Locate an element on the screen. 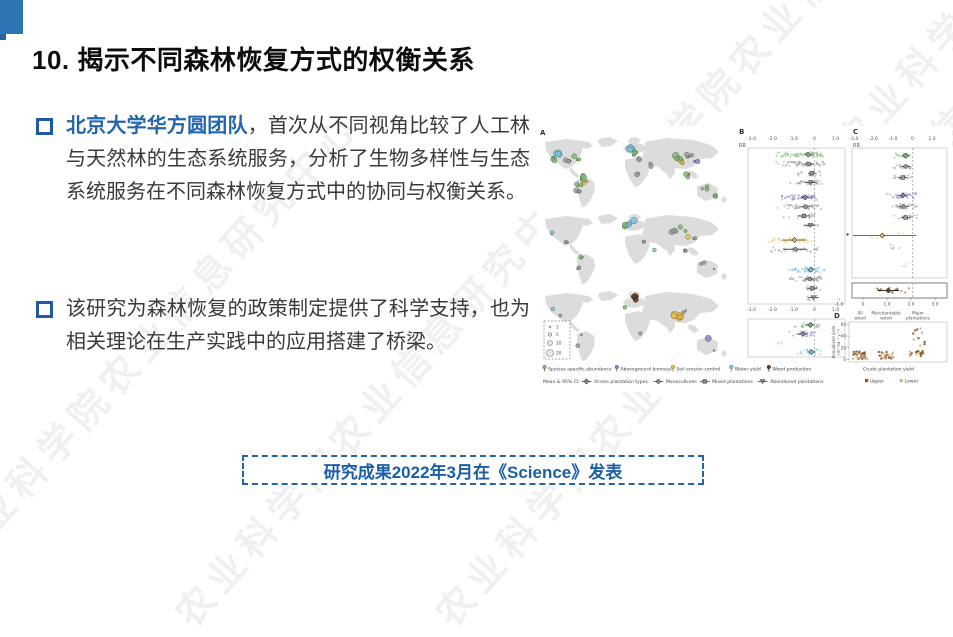 This screenshot has width=953, height=637. svg-text: Soil erosion control is located at coordinates (698, 370).